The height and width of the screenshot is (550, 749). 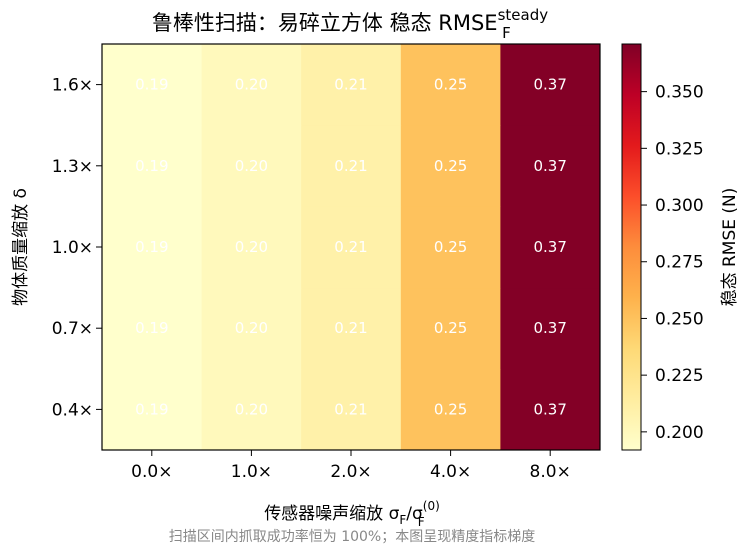 I want to click on y-axis-label: 物体质量缩放 δ, so click(x=21, y=247).